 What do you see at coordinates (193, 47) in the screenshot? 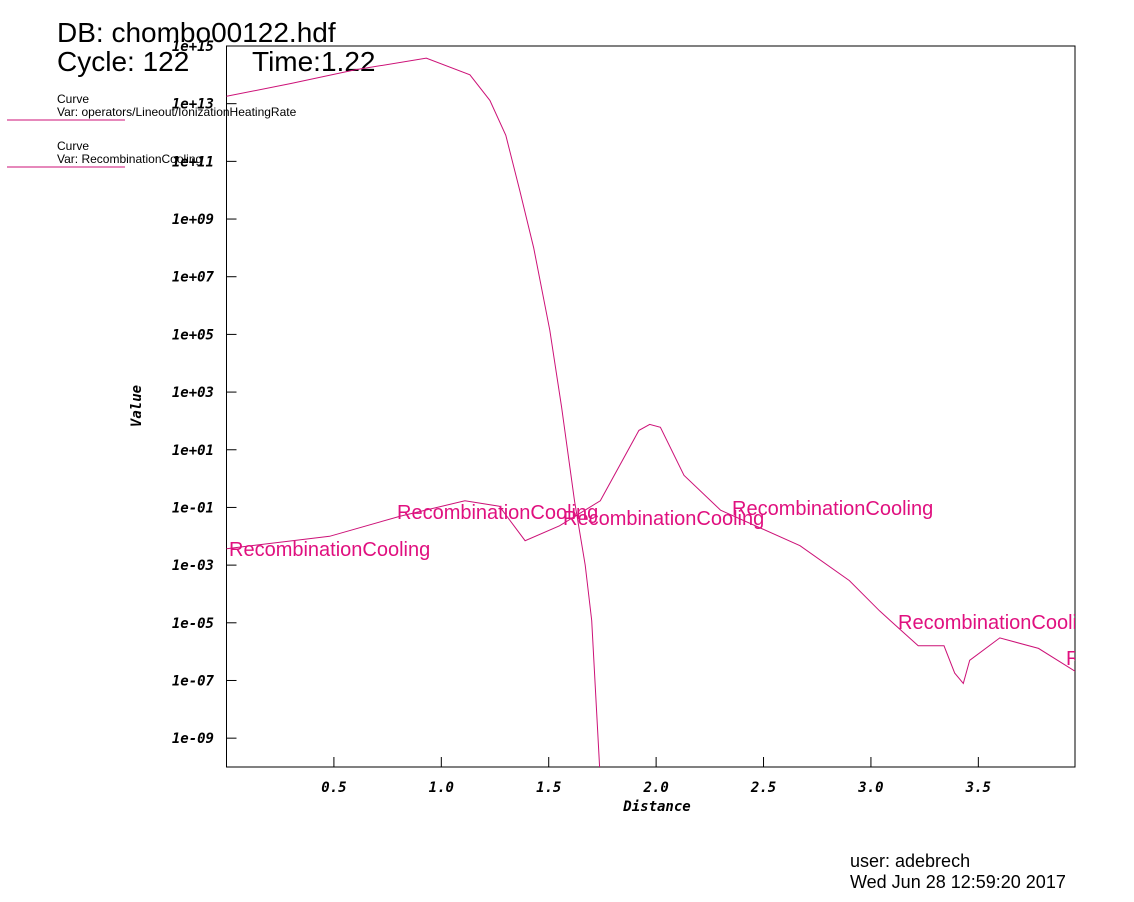
I see `y-tick-label: 1e+15` at bounding box center [193, 47].